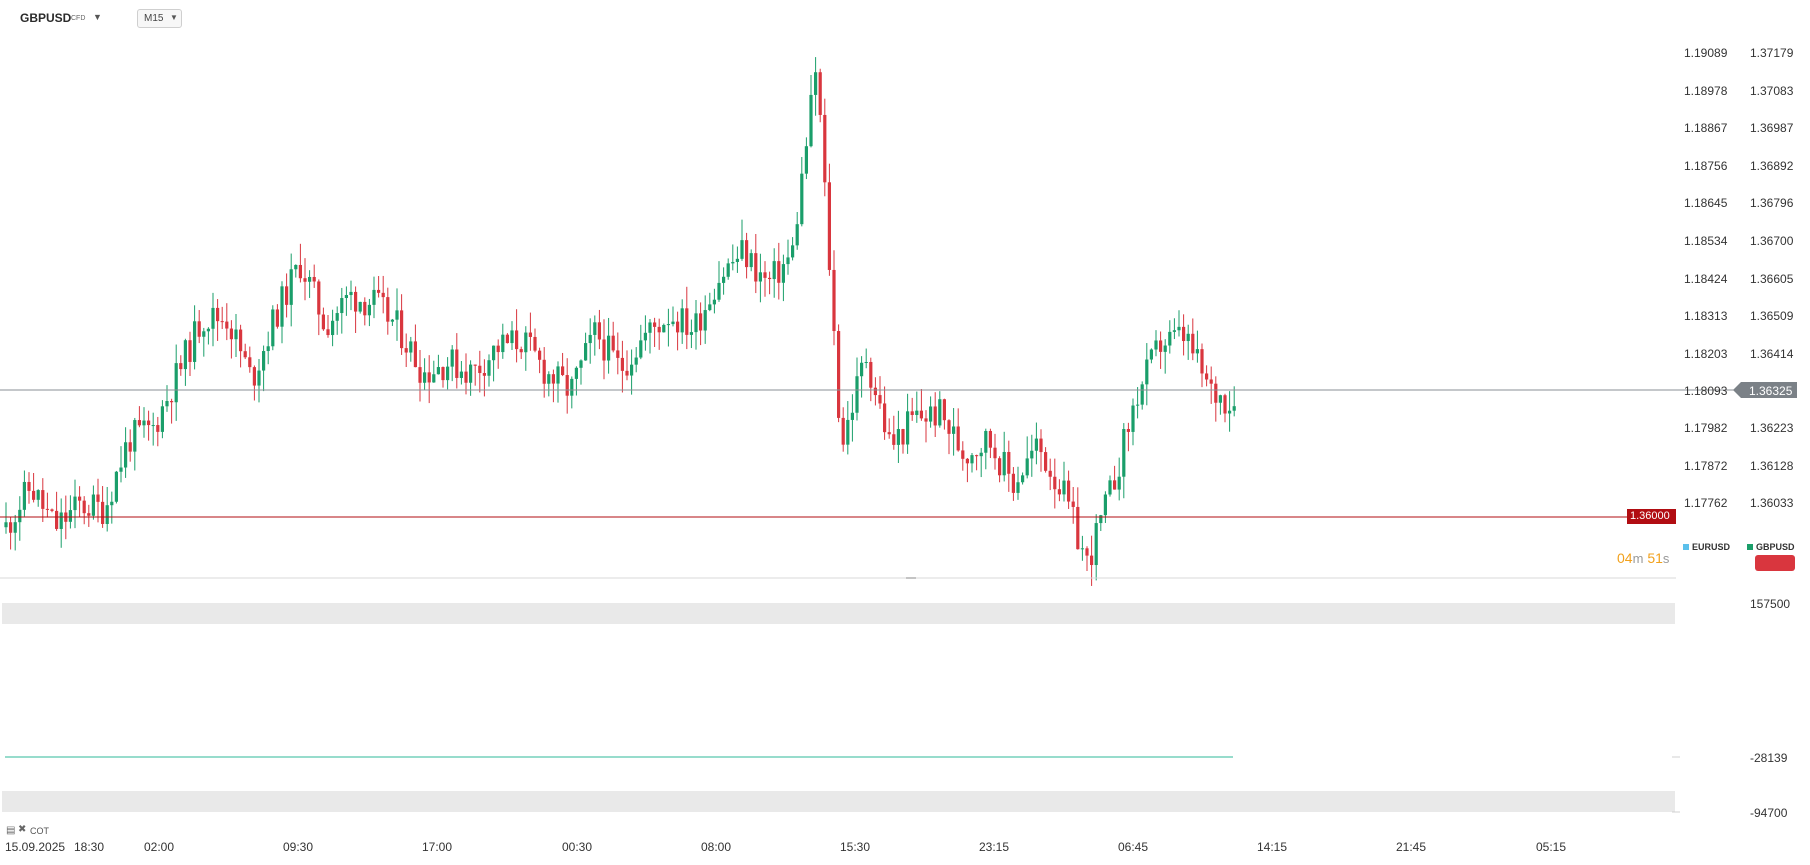 The image size is (1810, 865). What do you see at coordinates (577, 847) in the screenshot?
I see `time-tick-label: 00:30` at bounding box center [577, 847].